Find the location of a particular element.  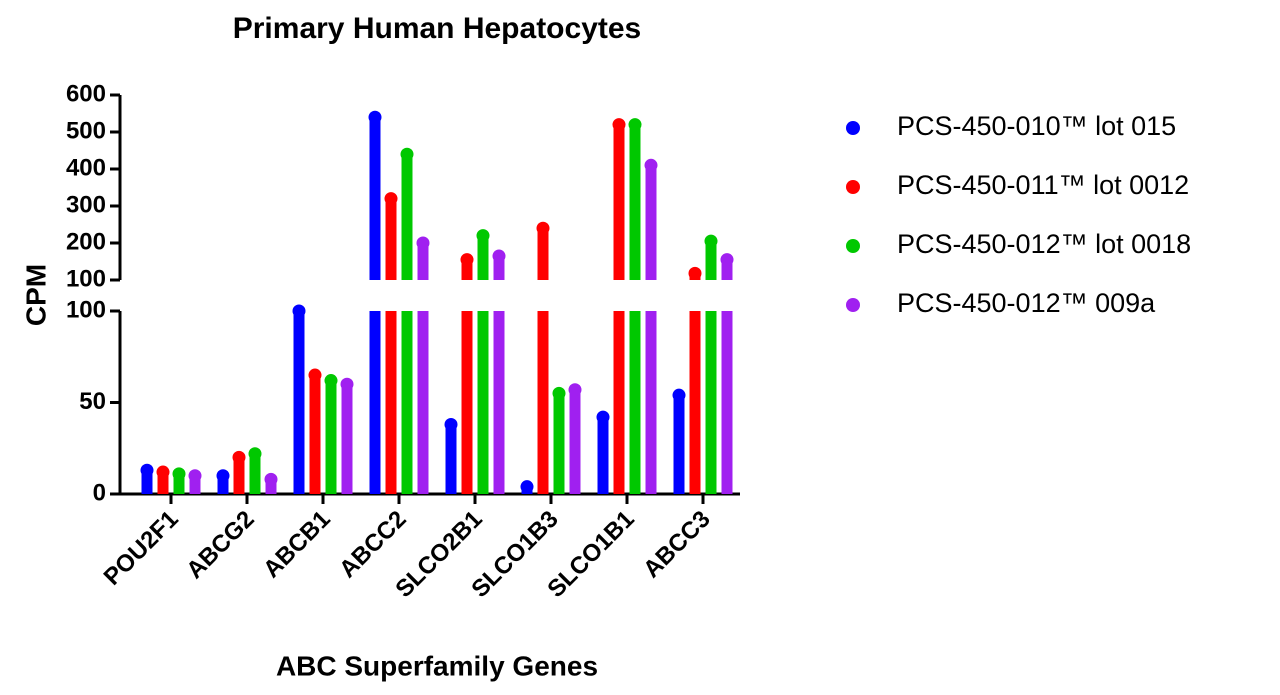

x-tick-label: ABCB1 is located at coordinates (297, 545).